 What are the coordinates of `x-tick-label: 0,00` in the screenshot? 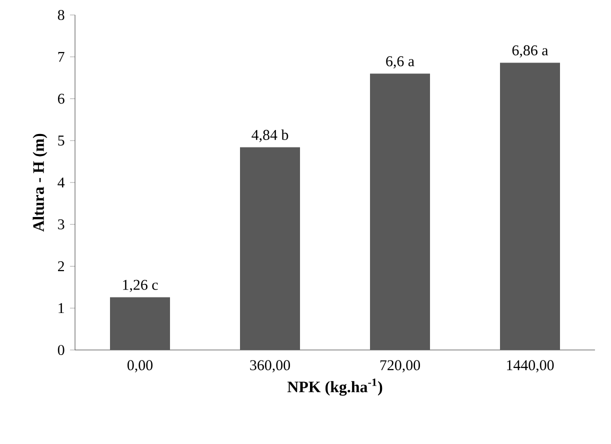 It's located at (140, 366).